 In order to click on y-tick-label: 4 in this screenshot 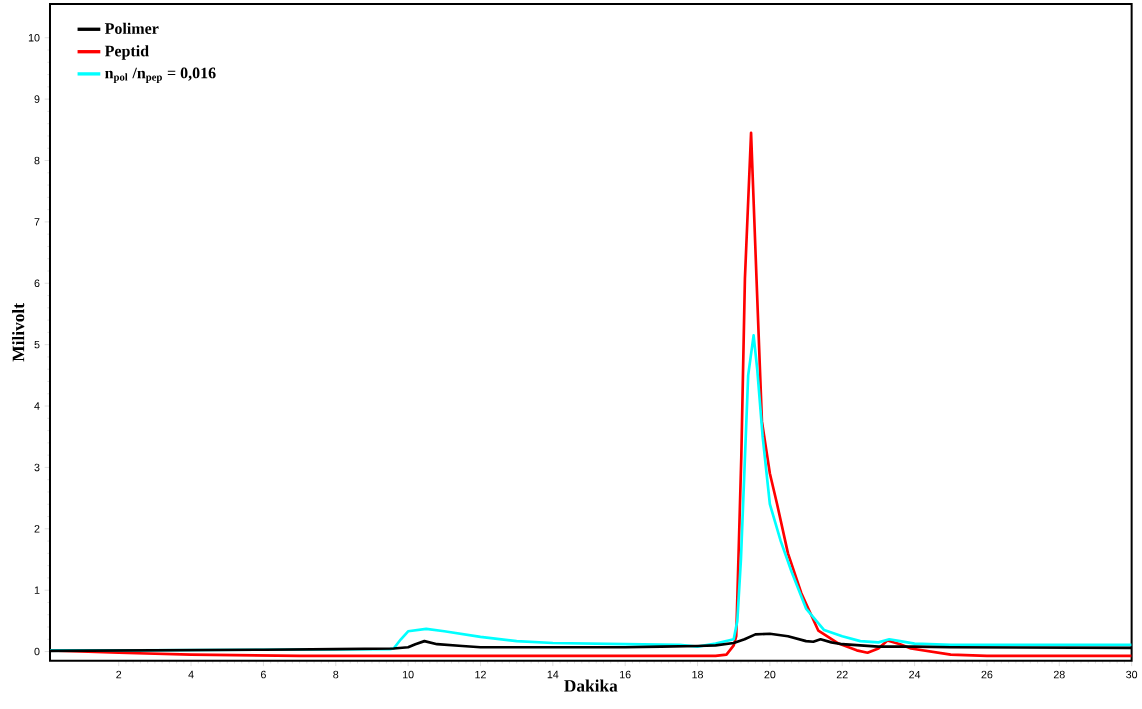, I will do `click(37, 406)`.